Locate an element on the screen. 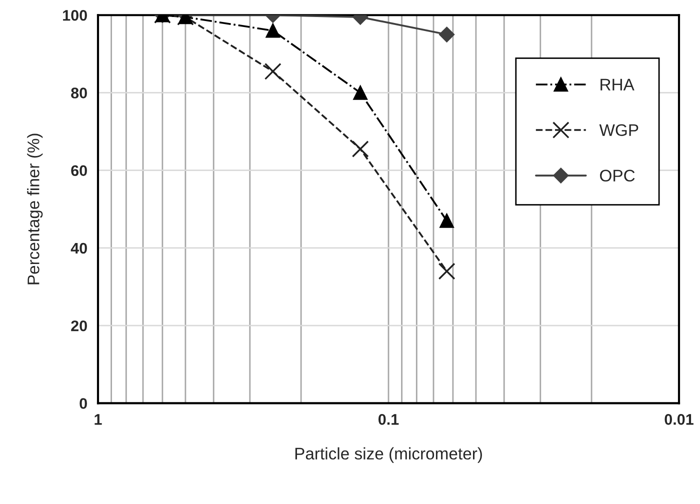 The width and height of the screenshot is (700, 504). x-axis-title: Particle size (micrometer) is located at coordinates (388, 455).